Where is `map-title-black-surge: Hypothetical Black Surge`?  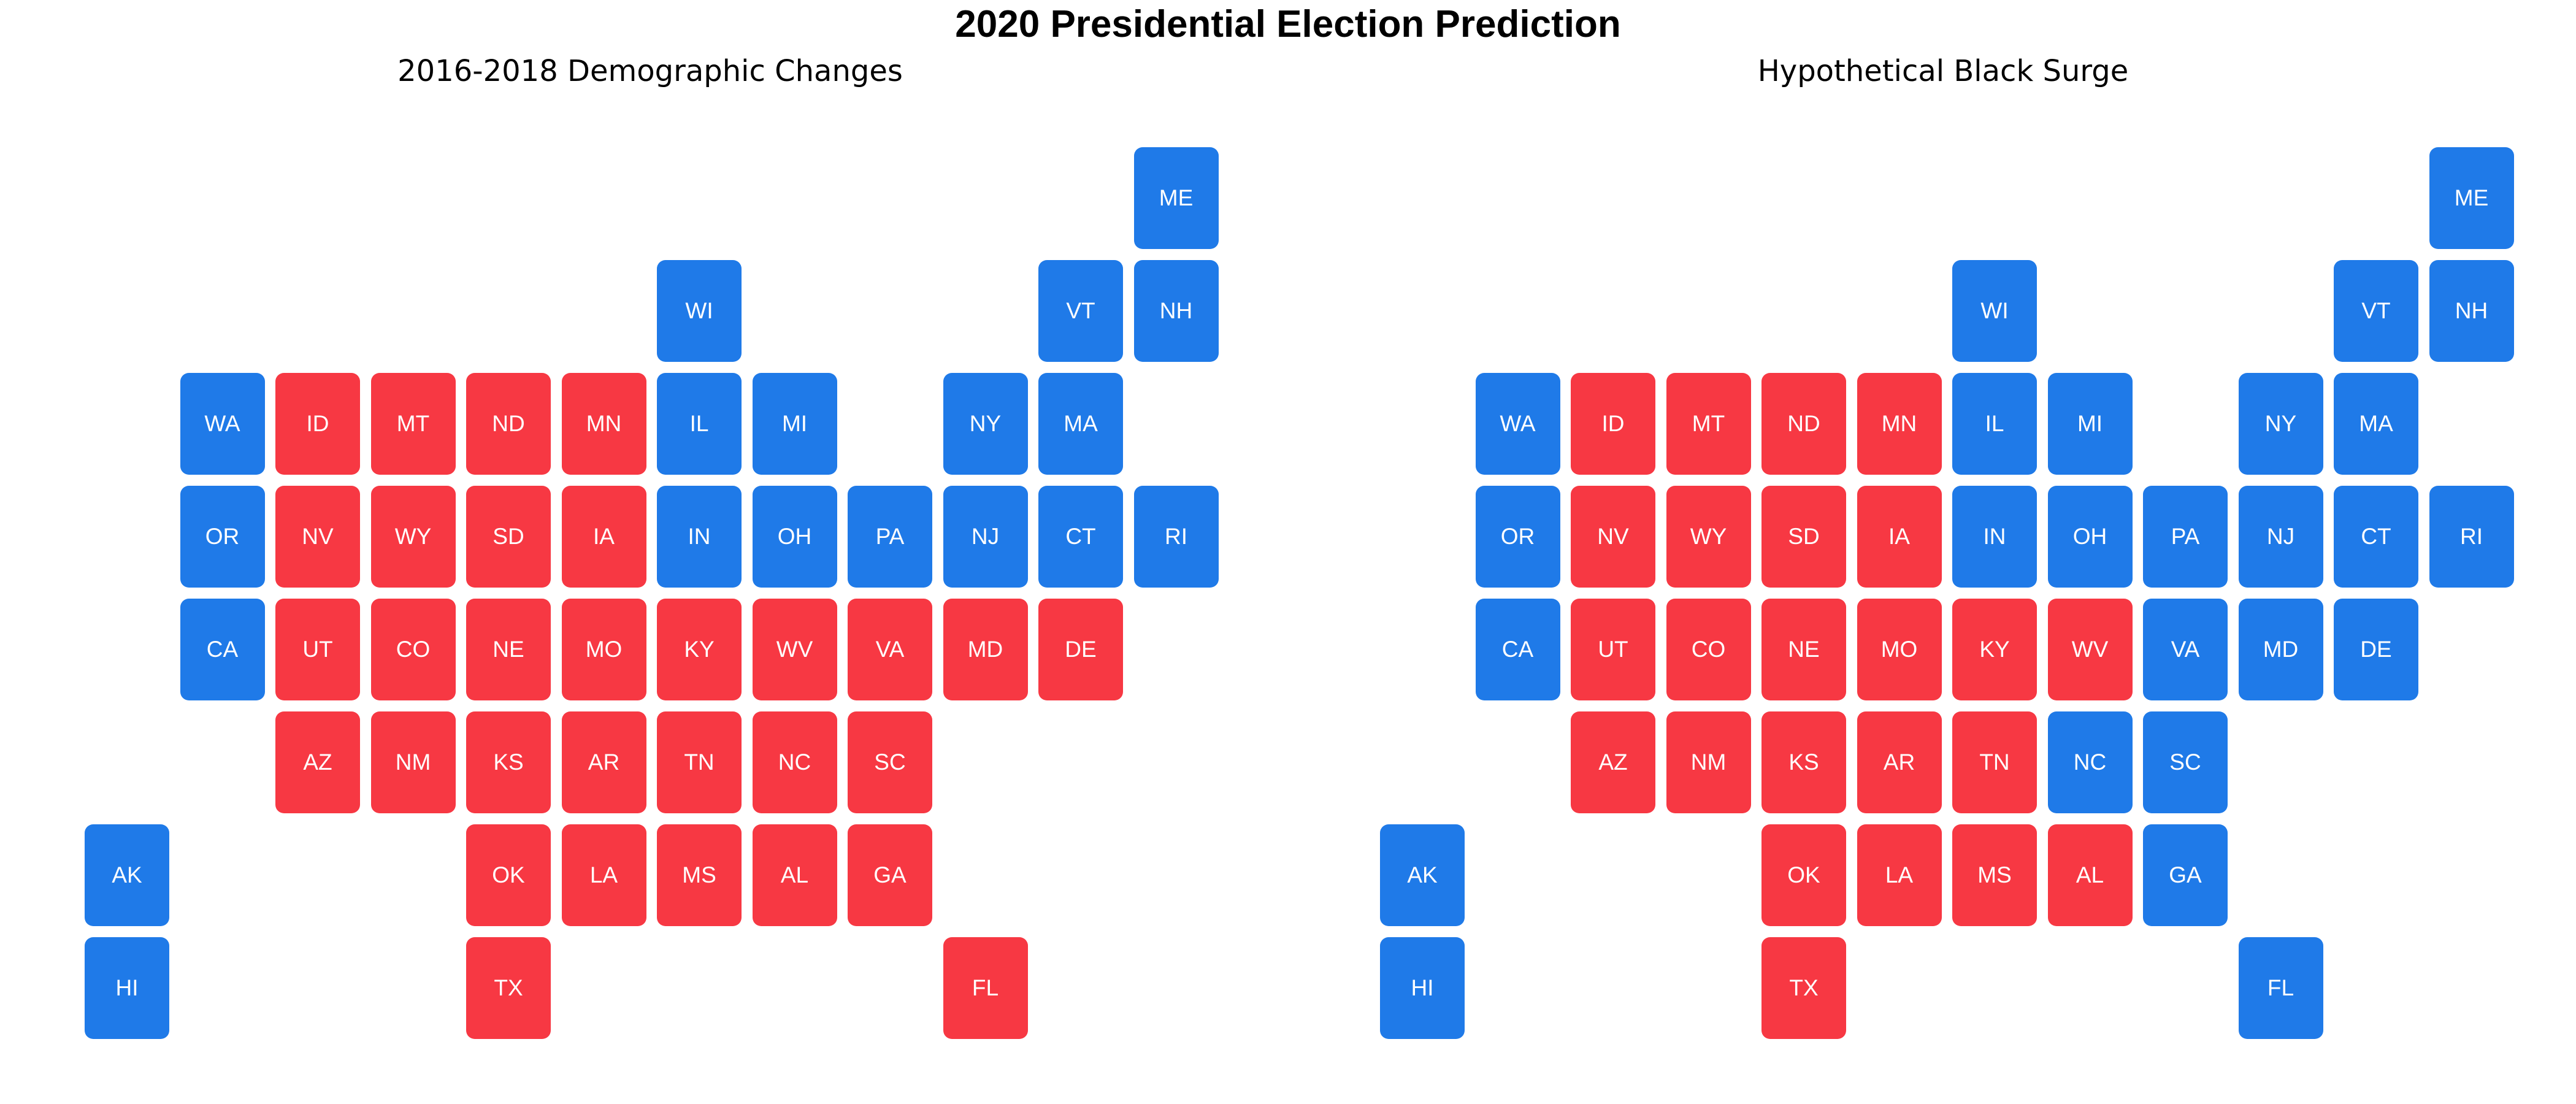
map-title-black-surge: Hypothetical Black Surge is located at coordinates (1943, 71).